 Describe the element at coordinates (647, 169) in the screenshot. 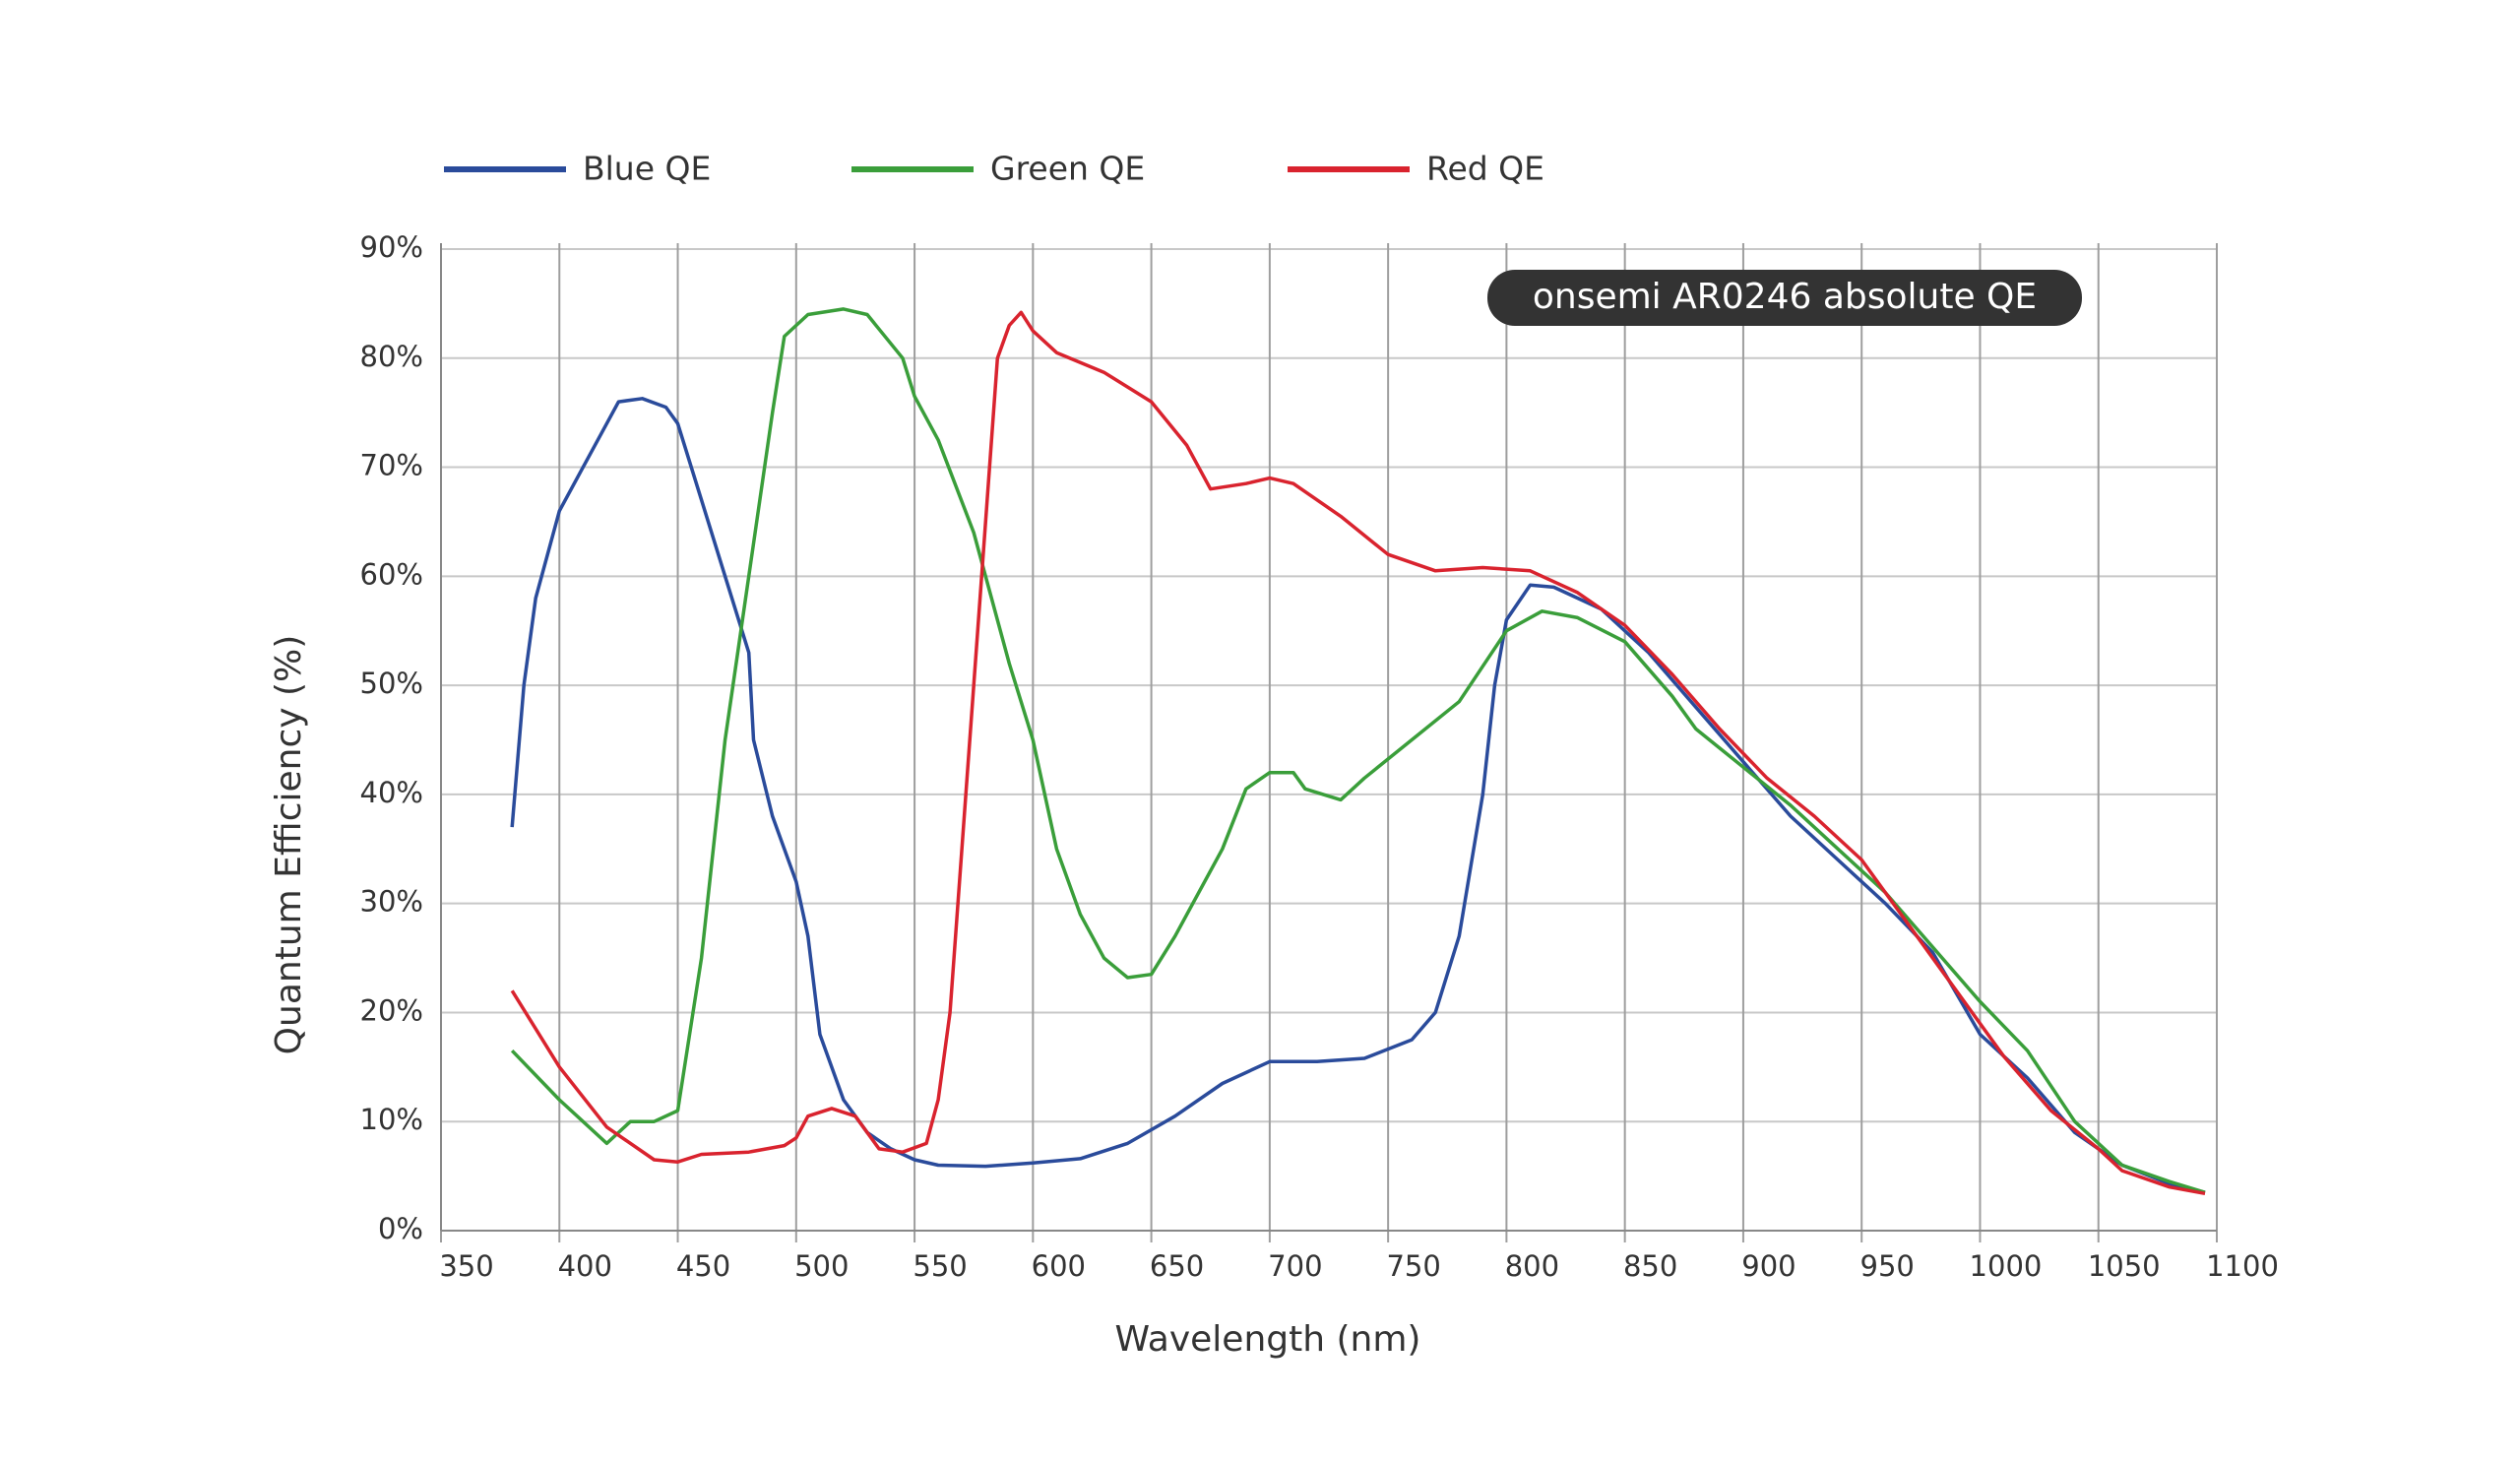

I see `legend-label: Blue QE` at that location.